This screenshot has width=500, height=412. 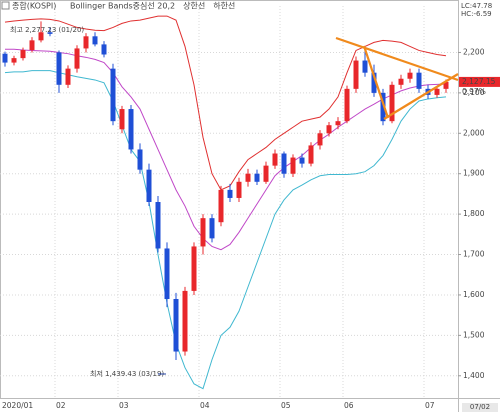 I want to click on legend: Bollinger Bands중심선 20,2 상한선 하한선, so click(x=152, y=6).